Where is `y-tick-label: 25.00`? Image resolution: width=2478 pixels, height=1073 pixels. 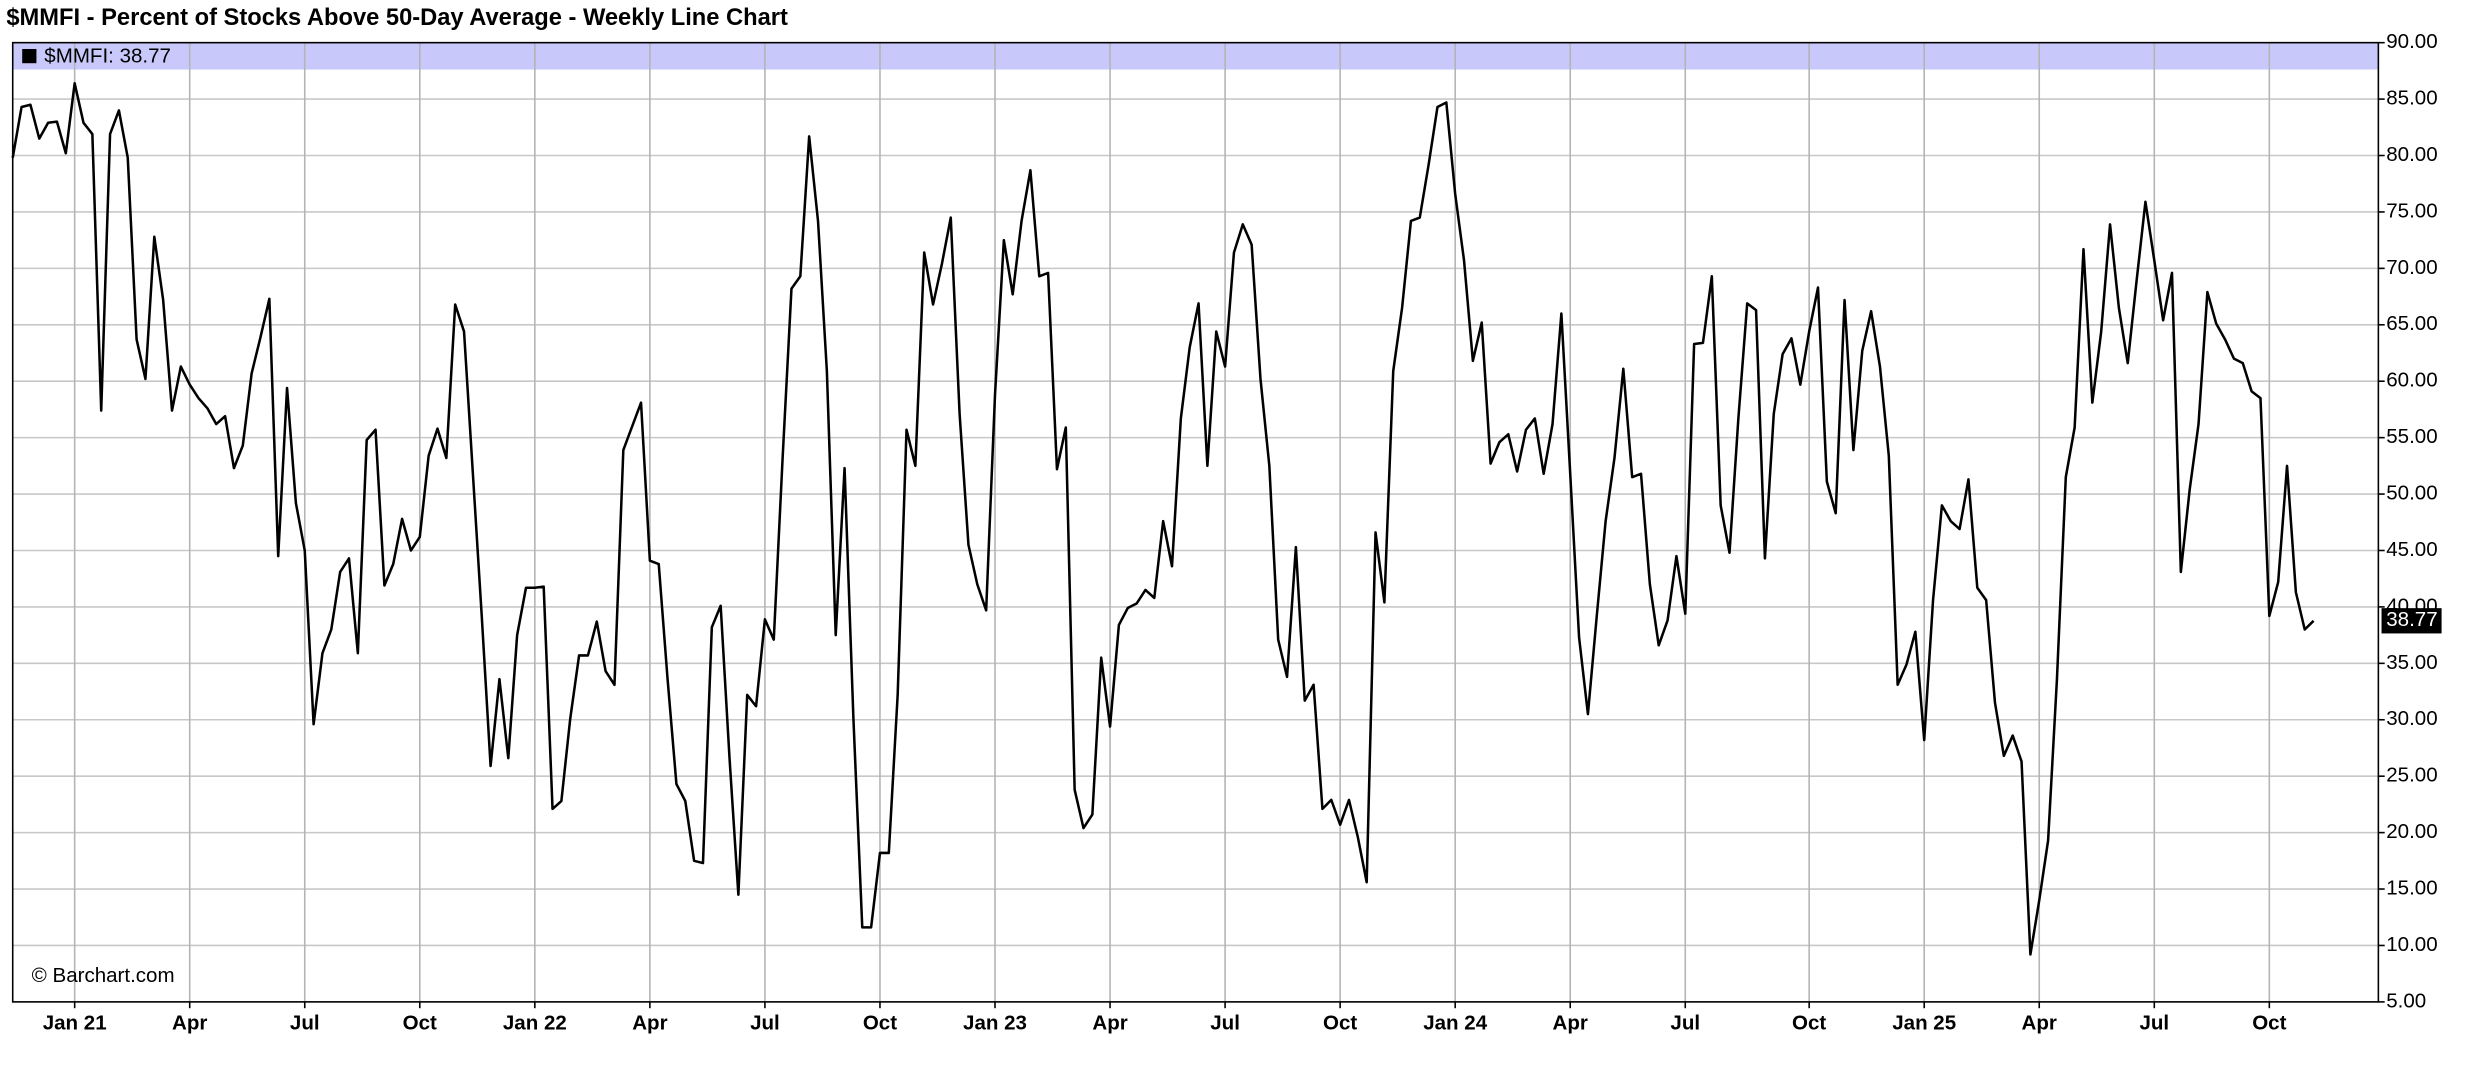
y-tick-label: 25.00 is located at coordinates (2411, 775).